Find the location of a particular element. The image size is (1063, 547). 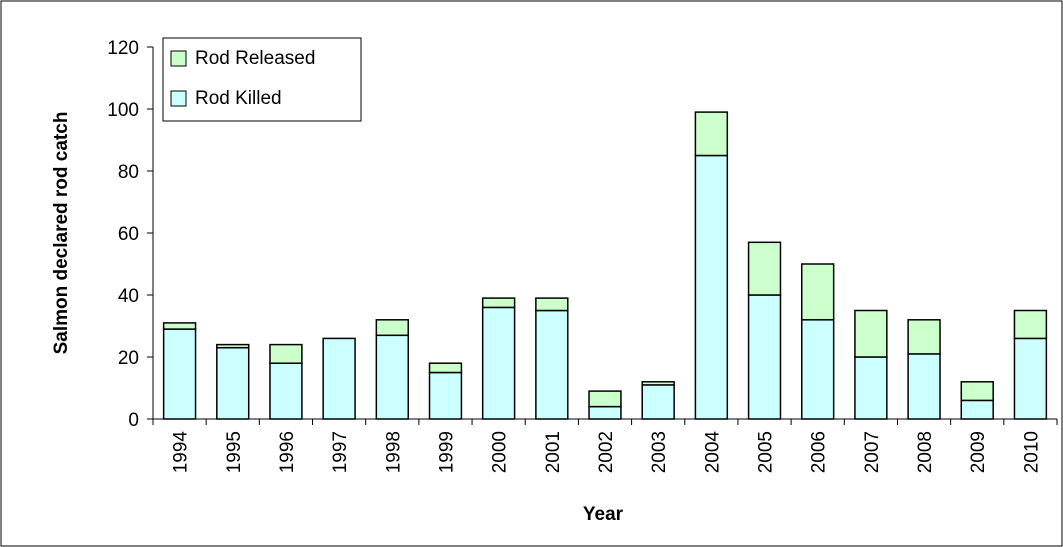

x-tick-label-2008: 2008 is located at coordinates (925, 452).